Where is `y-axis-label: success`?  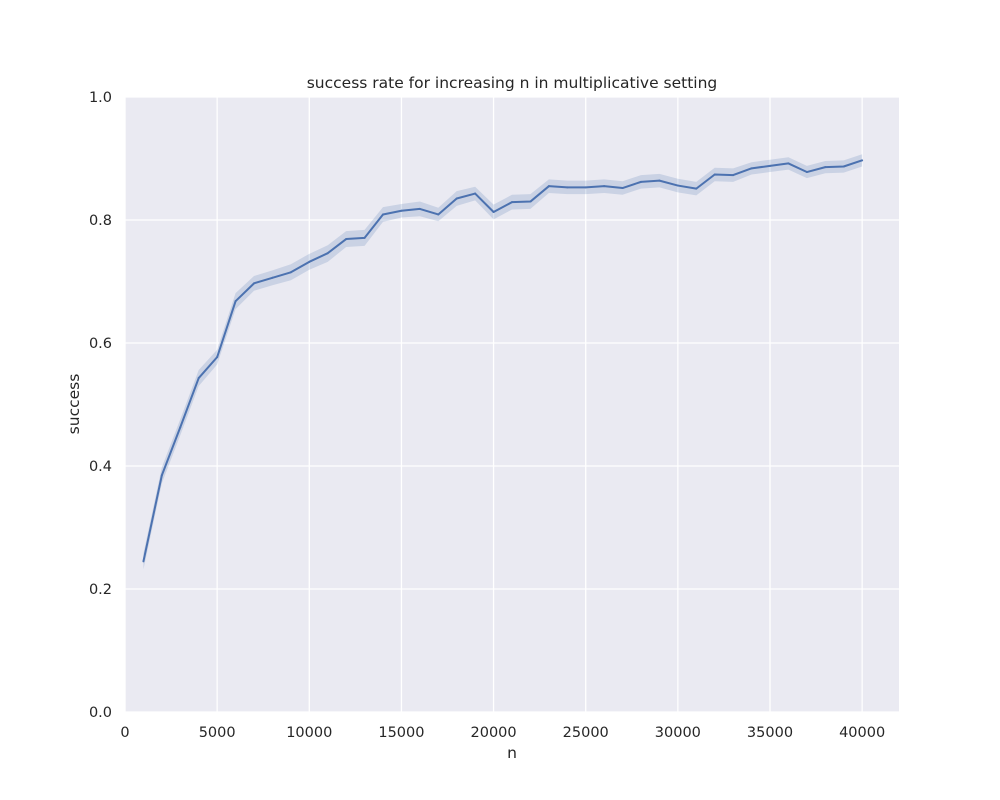 y-axis-label: success is located at coordinates (74, 404).